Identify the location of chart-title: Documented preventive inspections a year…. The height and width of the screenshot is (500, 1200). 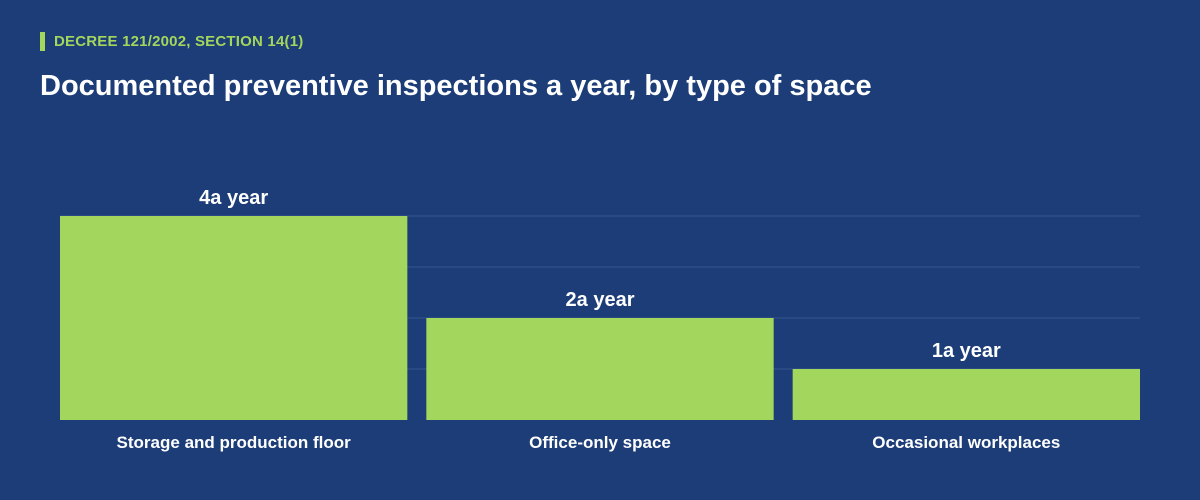
(456, 86).